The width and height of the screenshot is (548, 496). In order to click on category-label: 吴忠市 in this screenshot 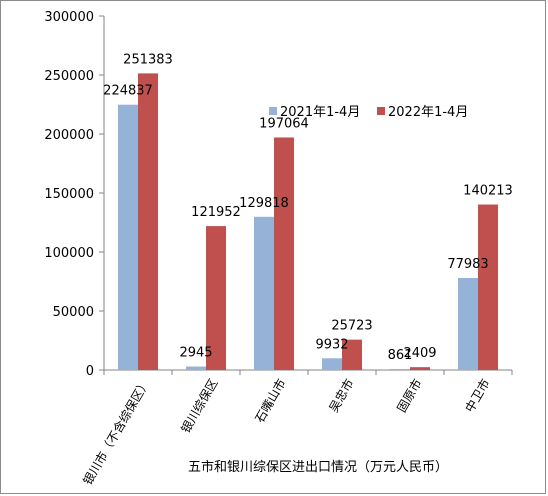, I will do `click(341, 395)`.